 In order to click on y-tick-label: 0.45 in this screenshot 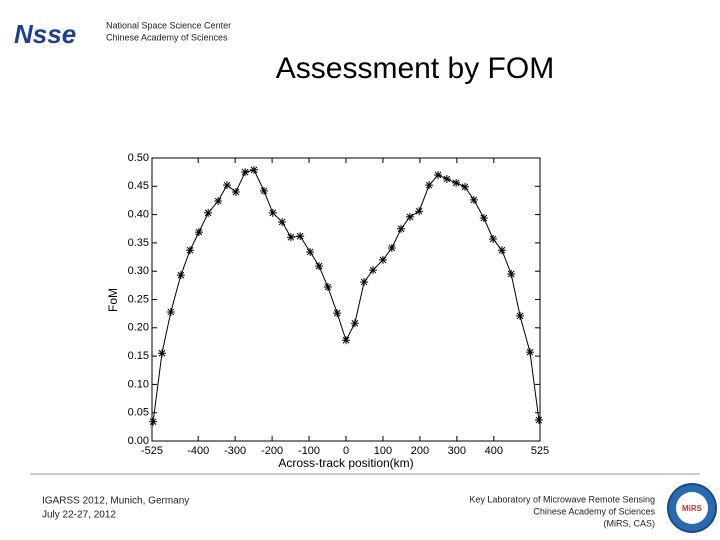, I will do `click(138, 186)`.